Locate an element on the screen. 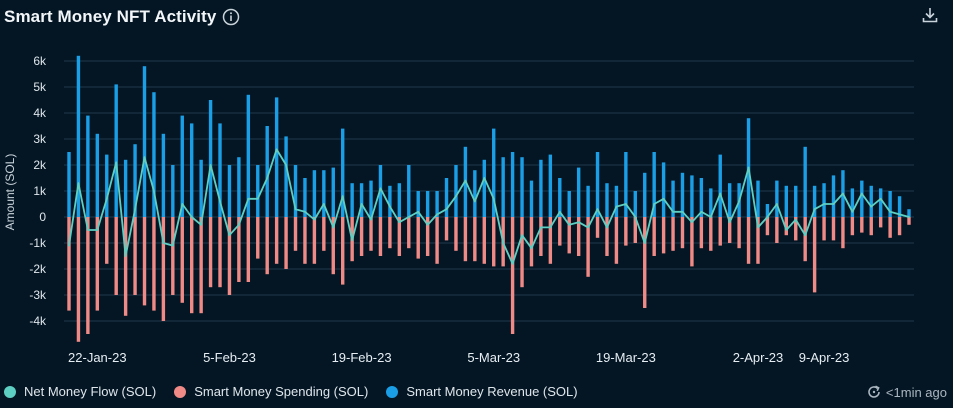  legend-item-spending: Smart Money Spending (SOL) is located at coordinates (271, 391).